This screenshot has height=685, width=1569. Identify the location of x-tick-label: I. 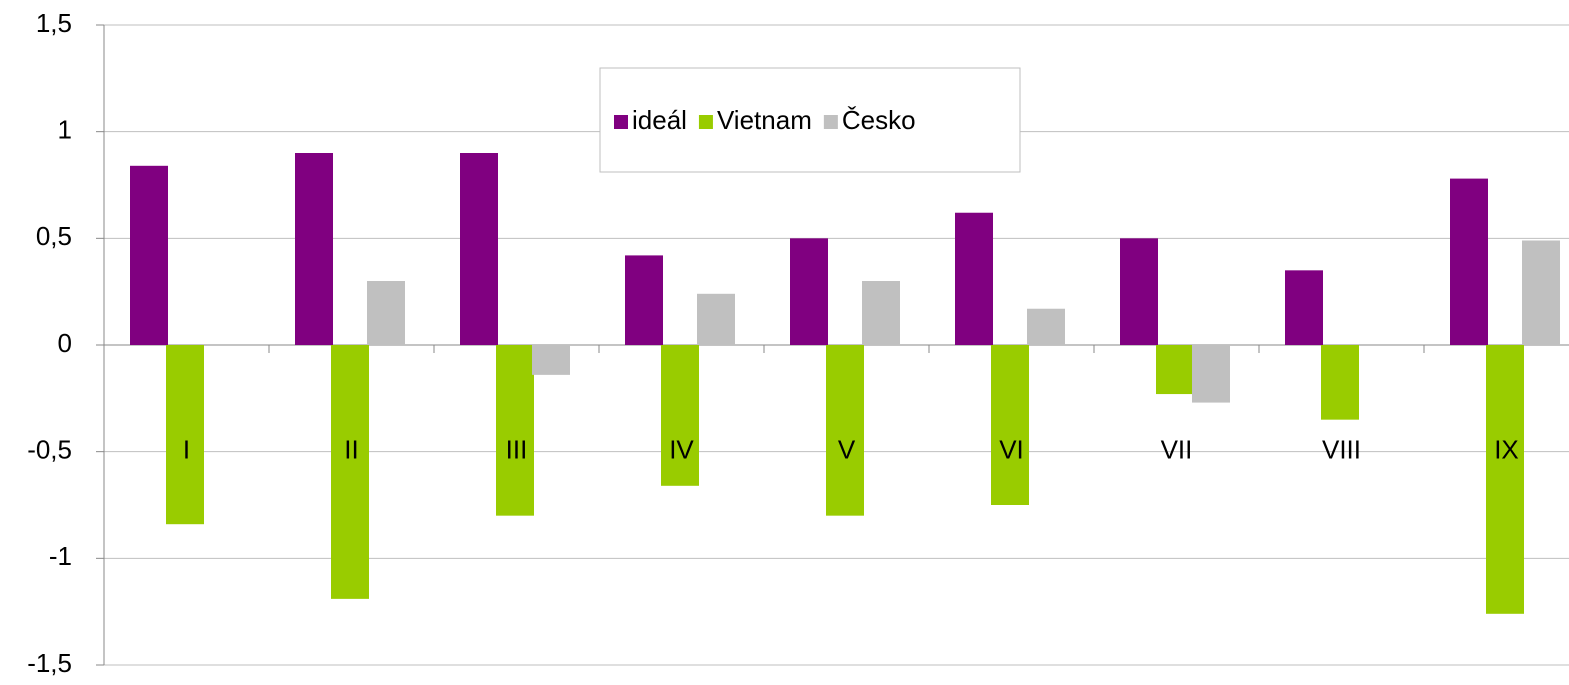
(186, 450).